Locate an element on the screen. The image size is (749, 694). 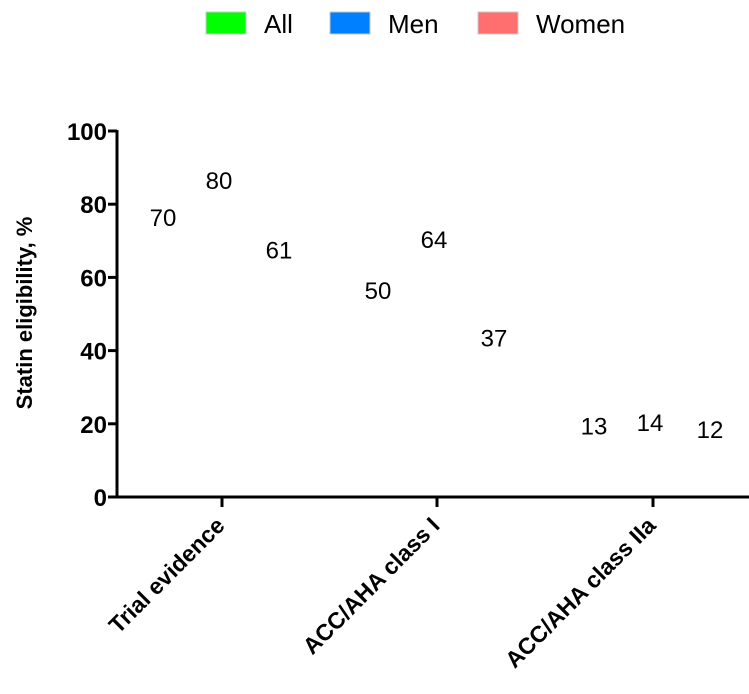
y-tick-label: 100 is located at coordinates (87, 132).